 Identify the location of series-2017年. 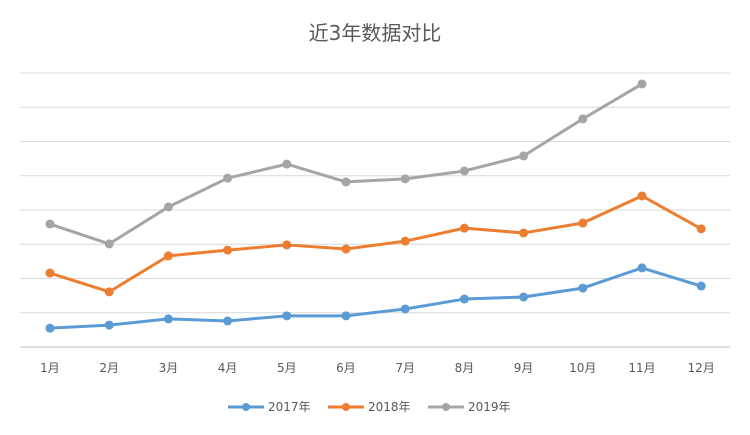
(375, 298).